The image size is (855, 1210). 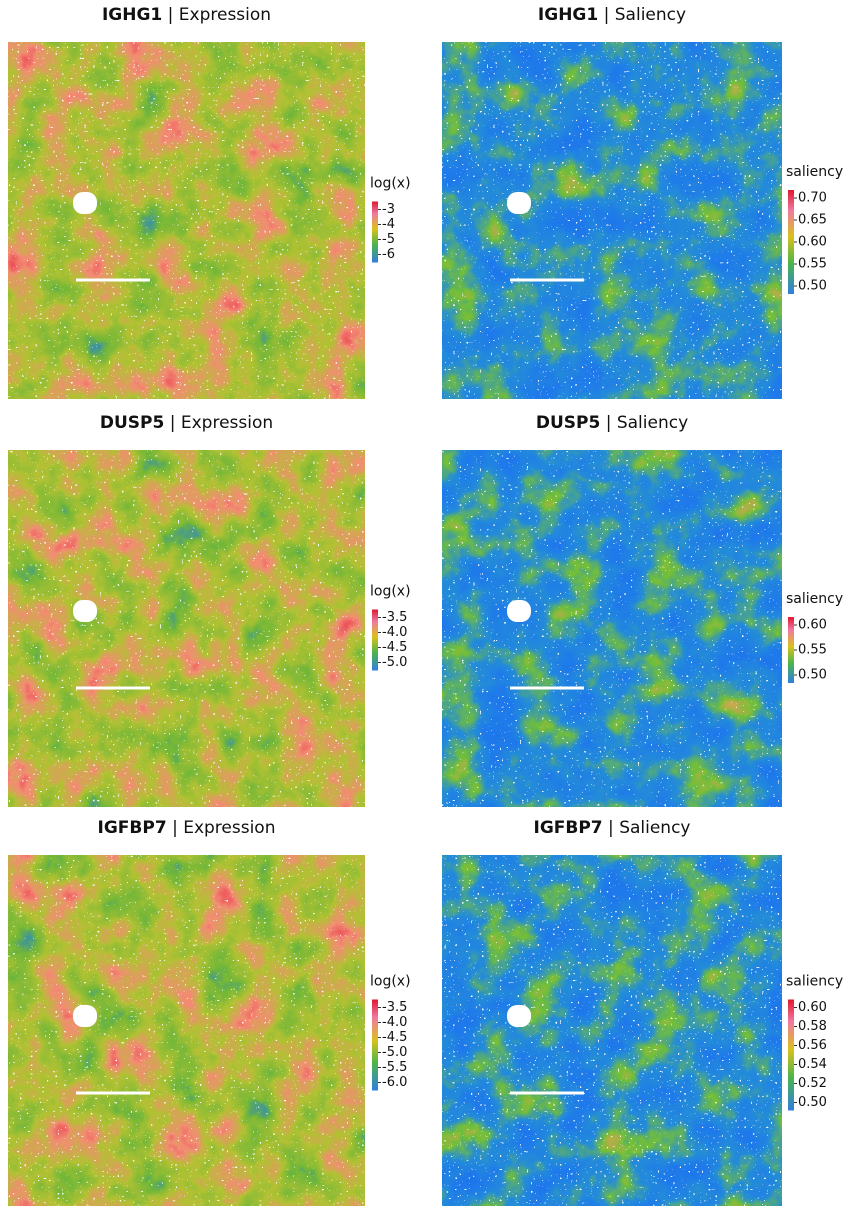 I want to click on panel-title: DUSP5 | Expression, so click(x=186, y=423).